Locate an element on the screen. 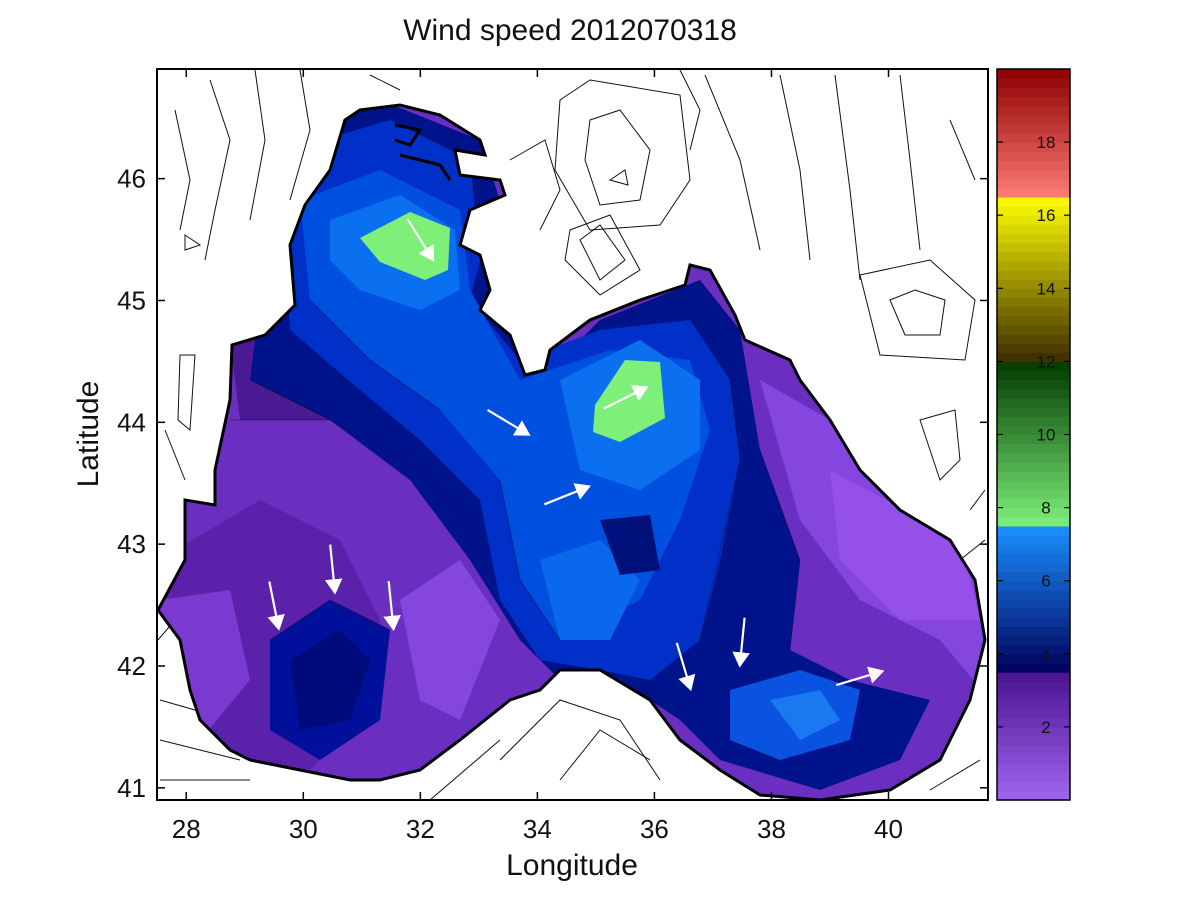 The height and width of the screenshot is (900, 1200). y-tick-label: 41 is located at coordinates (131, 788).